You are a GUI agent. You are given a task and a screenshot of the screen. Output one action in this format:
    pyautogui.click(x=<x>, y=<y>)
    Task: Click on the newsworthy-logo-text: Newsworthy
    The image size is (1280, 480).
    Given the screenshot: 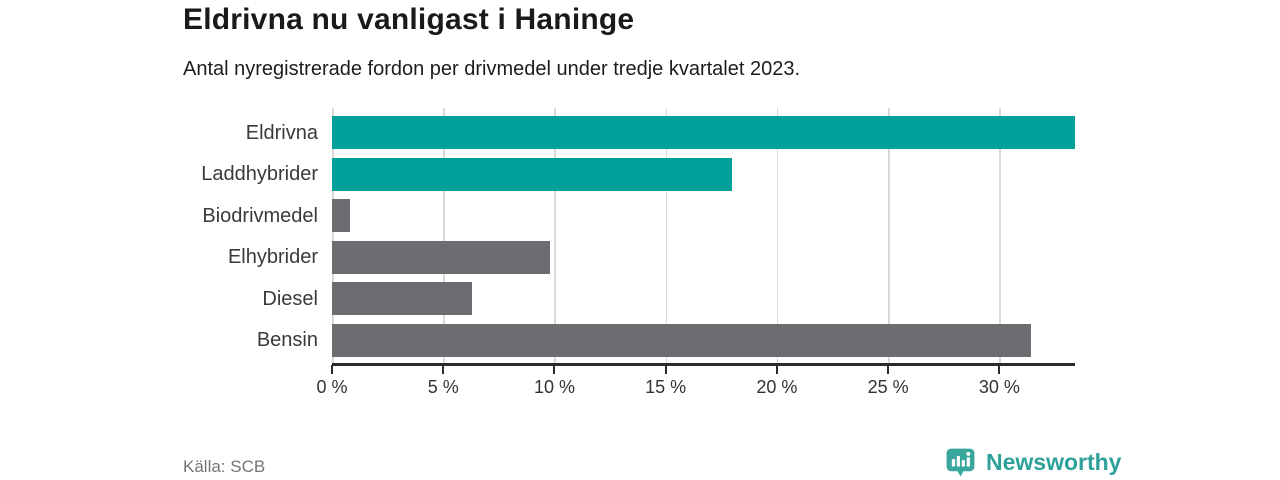 What is the action you would take?
    pyautogui.click(x=1054, y=462)
    